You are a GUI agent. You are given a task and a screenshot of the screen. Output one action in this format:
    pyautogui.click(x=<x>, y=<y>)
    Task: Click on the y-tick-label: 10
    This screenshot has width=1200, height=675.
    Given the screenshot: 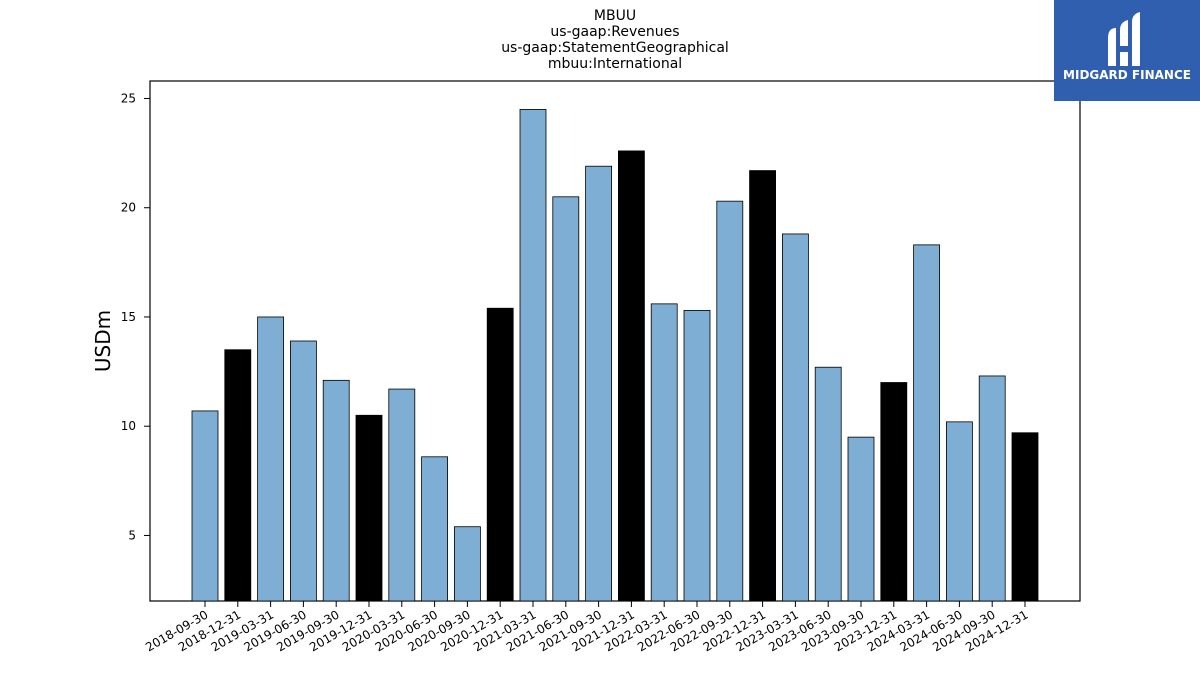 What is the action you would take?
    pyautogui.click(x=128, y=426)
    